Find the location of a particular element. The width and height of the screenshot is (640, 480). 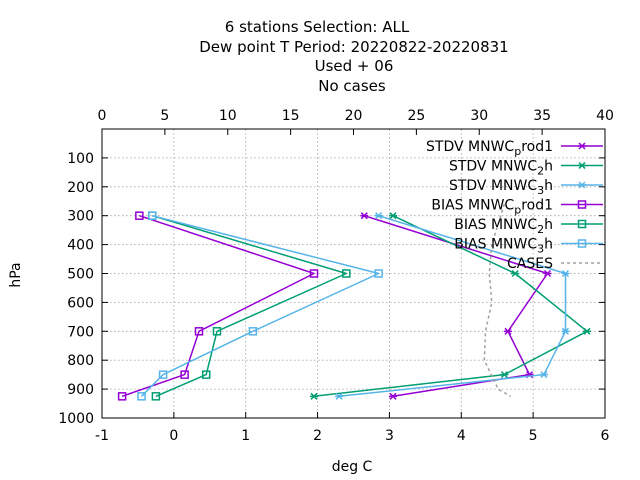

x2-tick-label: 25 is located at coordinates (416, 116).